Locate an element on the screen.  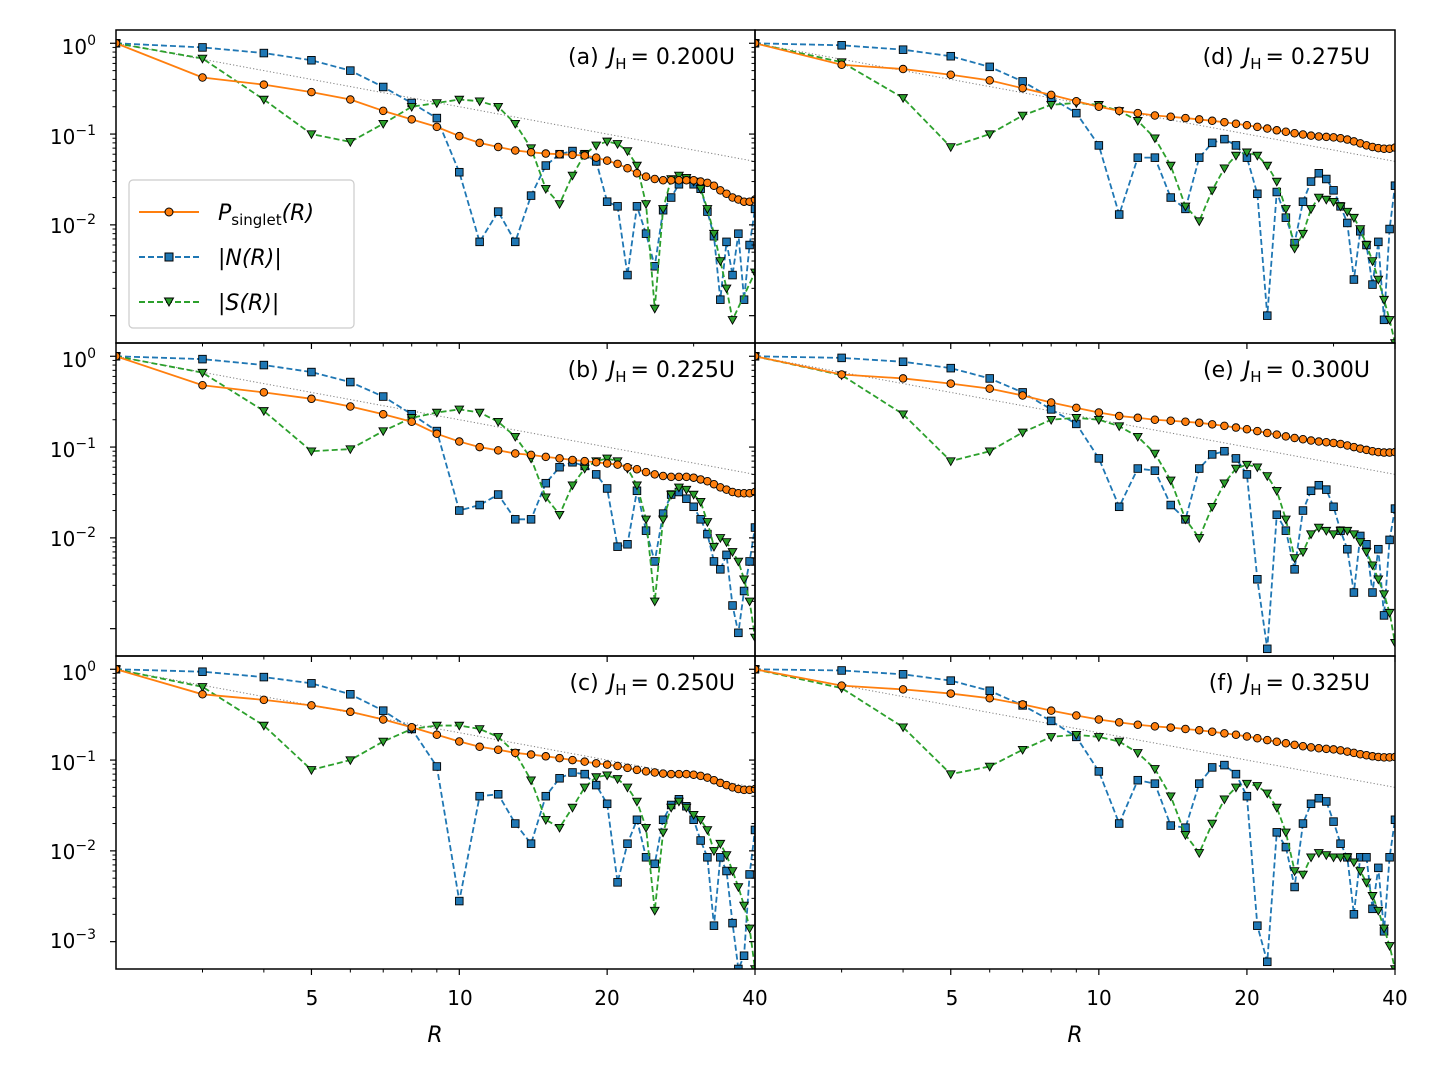
x-tick-label: 5 is located at coordinates (312, 998).